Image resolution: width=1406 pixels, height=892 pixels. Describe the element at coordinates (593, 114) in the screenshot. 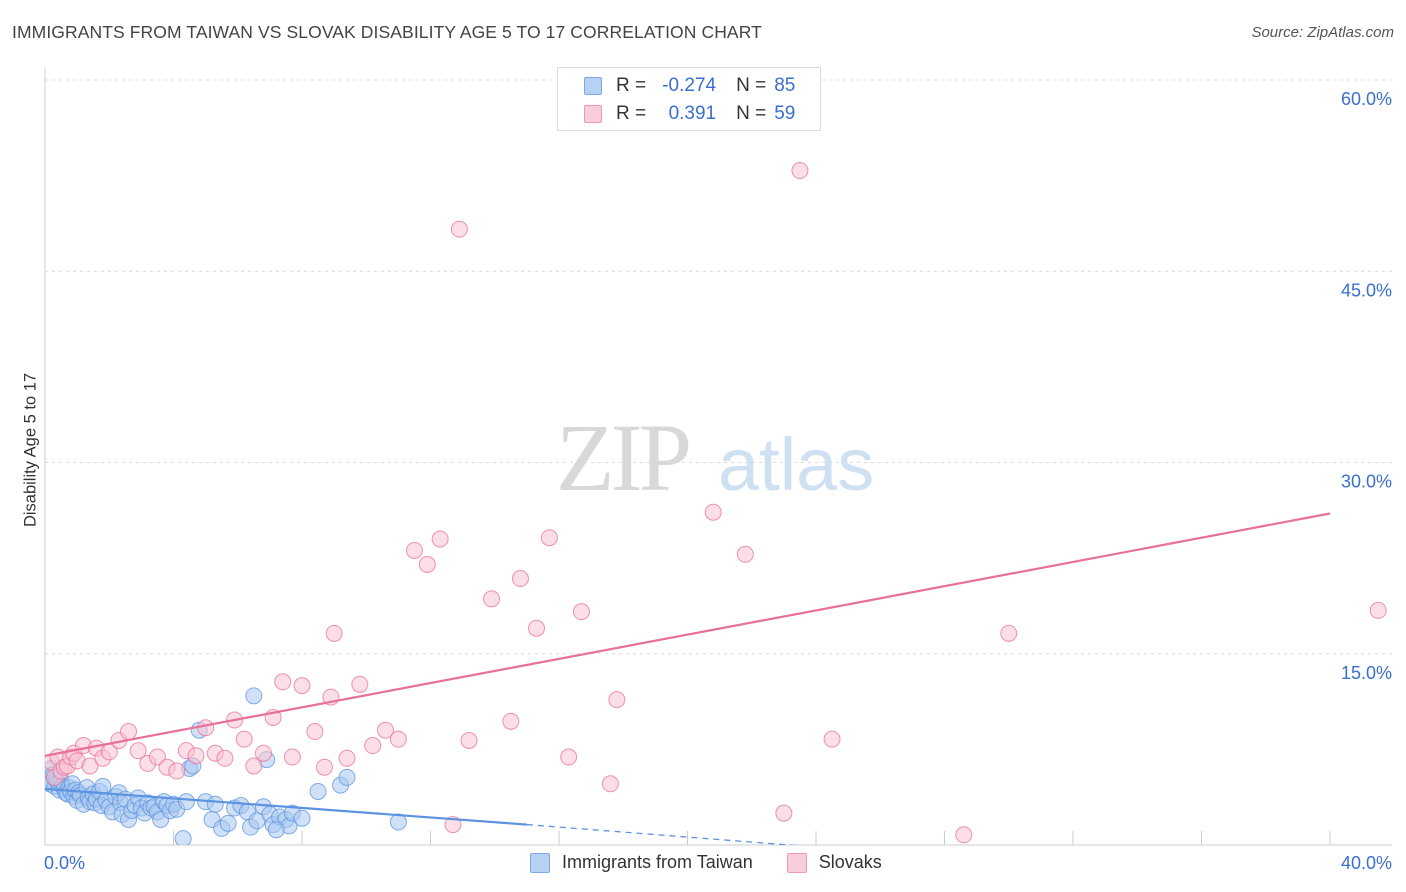

I see `legend-swatch-slovaks` at that location.